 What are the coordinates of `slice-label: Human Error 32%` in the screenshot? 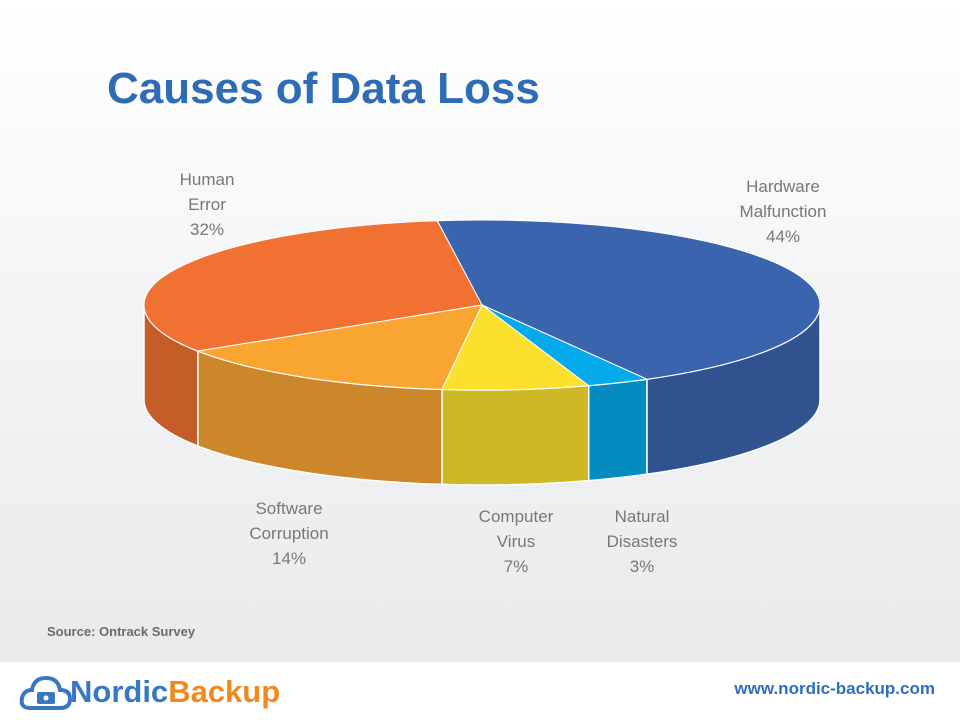 It's located at (207, 204).